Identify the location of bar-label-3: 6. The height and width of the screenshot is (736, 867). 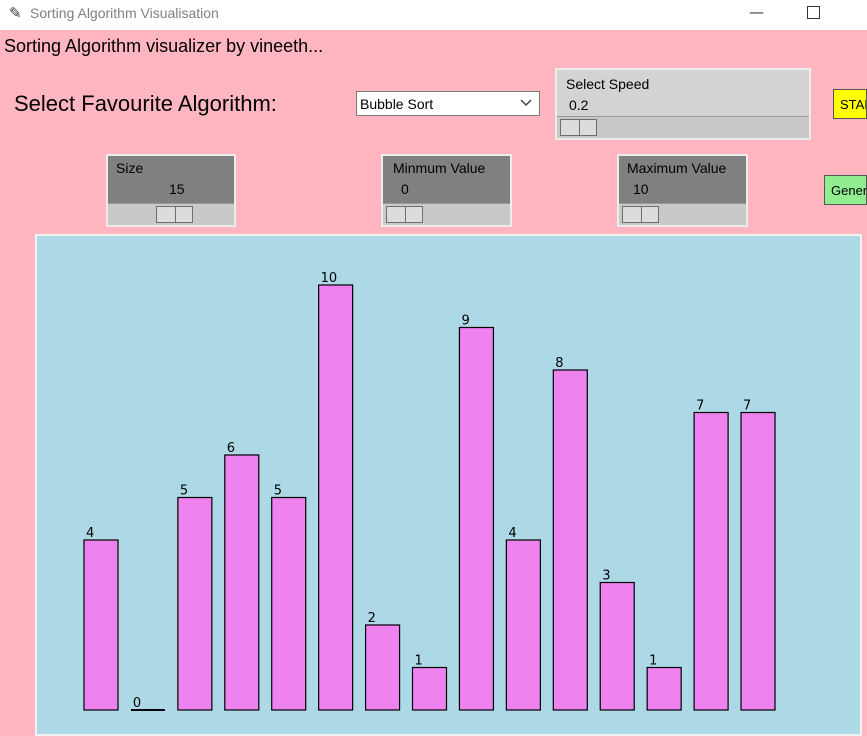
(231, 448).